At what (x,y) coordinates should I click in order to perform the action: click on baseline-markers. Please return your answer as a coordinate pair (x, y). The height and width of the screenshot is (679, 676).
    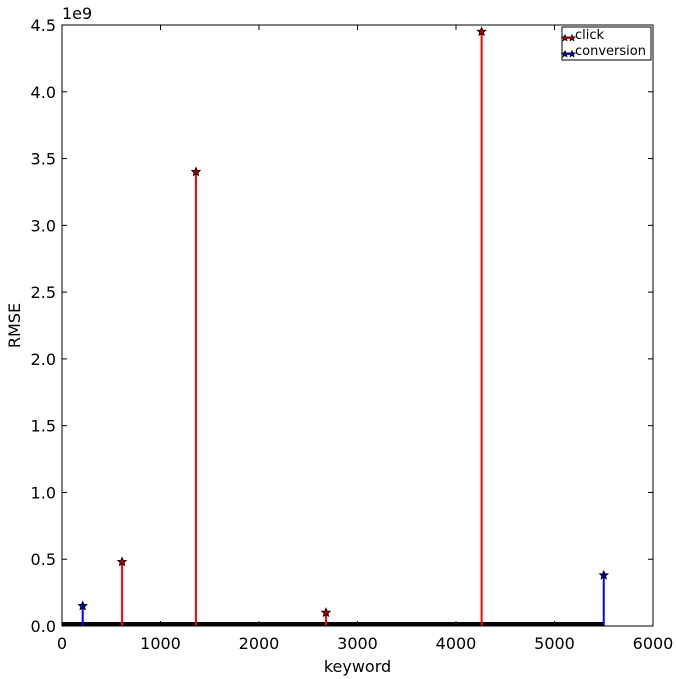
    Looking at the image, I should click on (333, 624).